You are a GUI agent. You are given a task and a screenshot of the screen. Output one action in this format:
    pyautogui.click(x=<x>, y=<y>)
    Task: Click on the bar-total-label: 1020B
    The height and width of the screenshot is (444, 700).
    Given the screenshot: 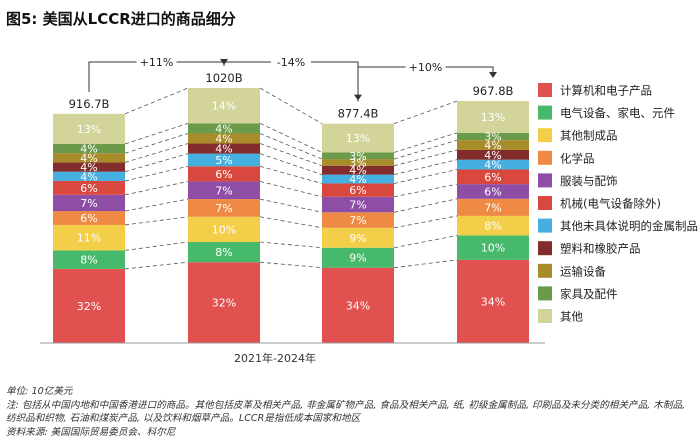 What is the action you would take?
    pyautogui.click(x=223, y=78)
    